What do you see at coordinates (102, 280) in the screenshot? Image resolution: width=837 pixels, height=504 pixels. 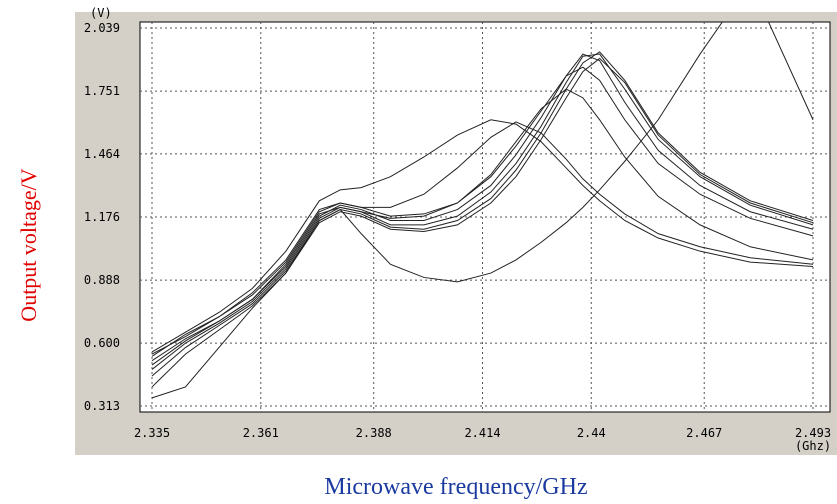 I see `y-tick-label: 0.888` at bounding box center [102, 280].